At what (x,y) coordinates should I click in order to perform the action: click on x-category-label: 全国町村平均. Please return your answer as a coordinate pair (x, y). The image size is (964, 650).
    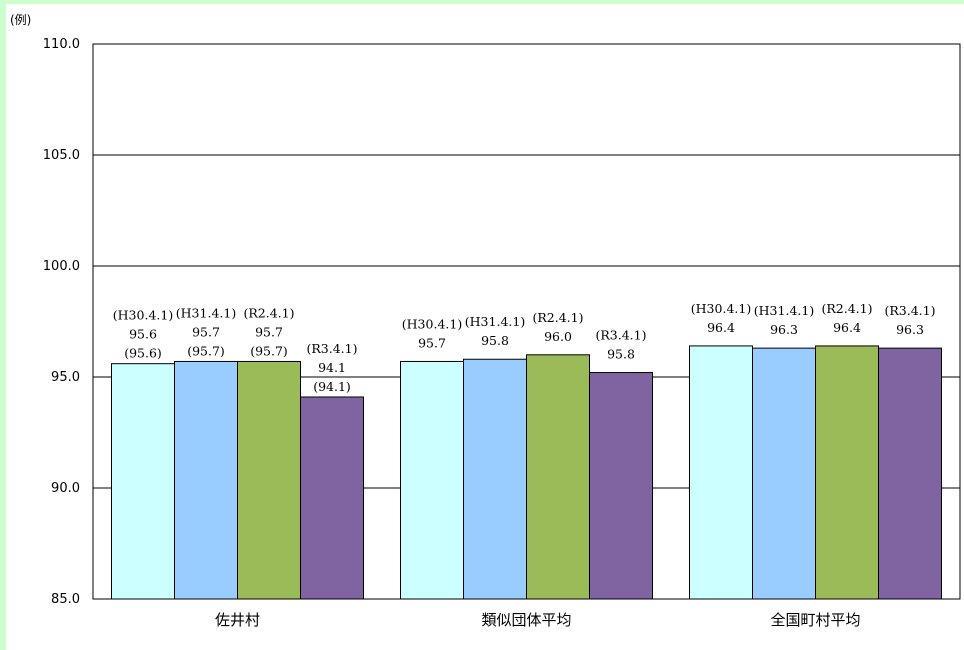
    Looking at the image, I should click on (815, 620).